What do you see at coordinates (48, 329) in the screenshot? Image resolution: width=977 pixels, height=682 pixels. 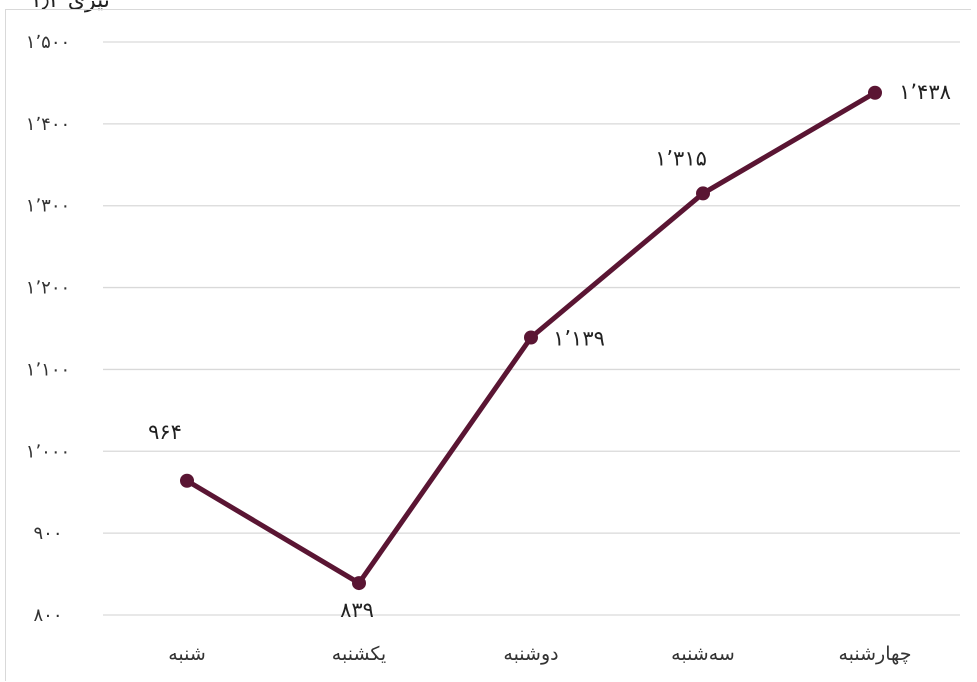 I see `y-axis-tick-labels: ۸۰۰ ۹۰۰ ۱٬۰۰۰ ۱٬۱۰۰ ۱٬۲۰۰ ۱٬۳۰۰ ۱٬۴۰۰ ۱٬۵۰۰` at bounding box center [48, 329].